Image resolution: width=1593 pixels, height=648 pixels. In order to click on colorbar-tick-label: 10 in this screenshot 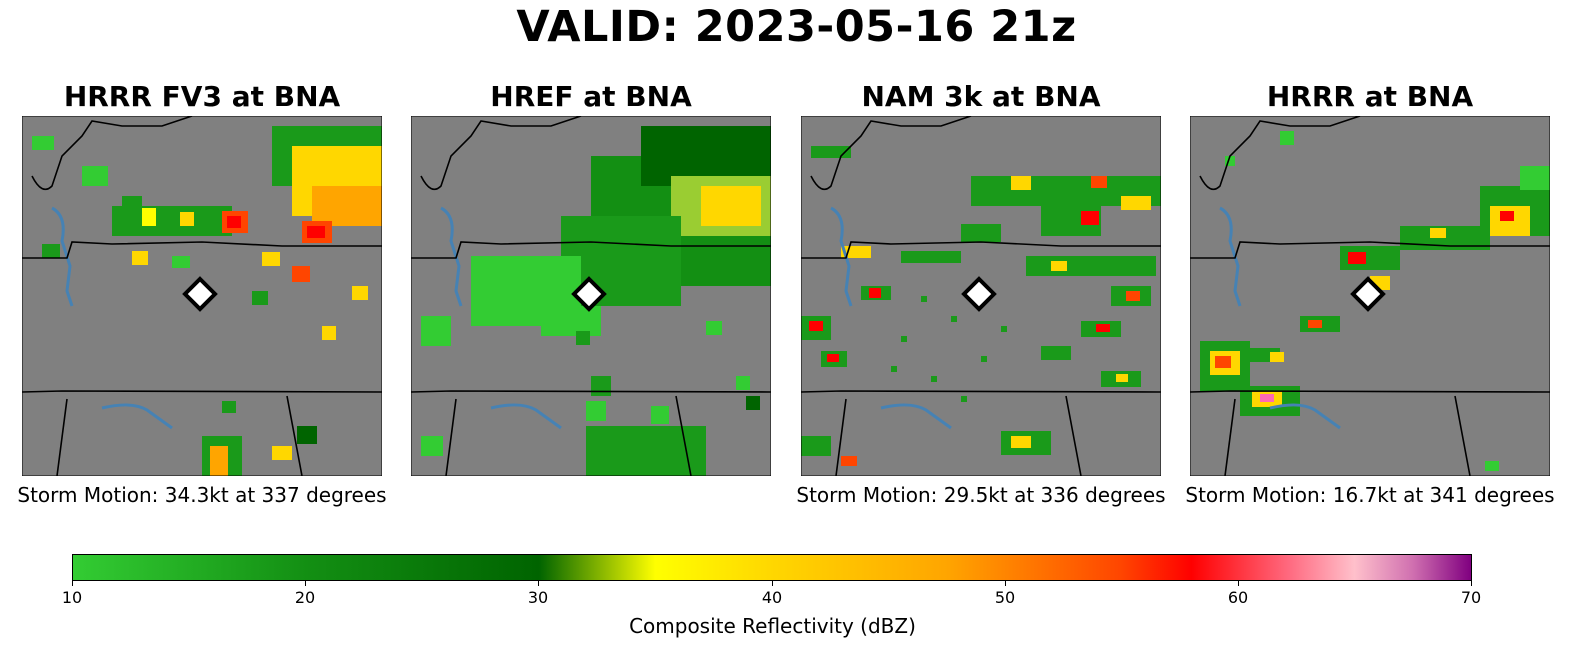, I will do `click(72, 597)`.